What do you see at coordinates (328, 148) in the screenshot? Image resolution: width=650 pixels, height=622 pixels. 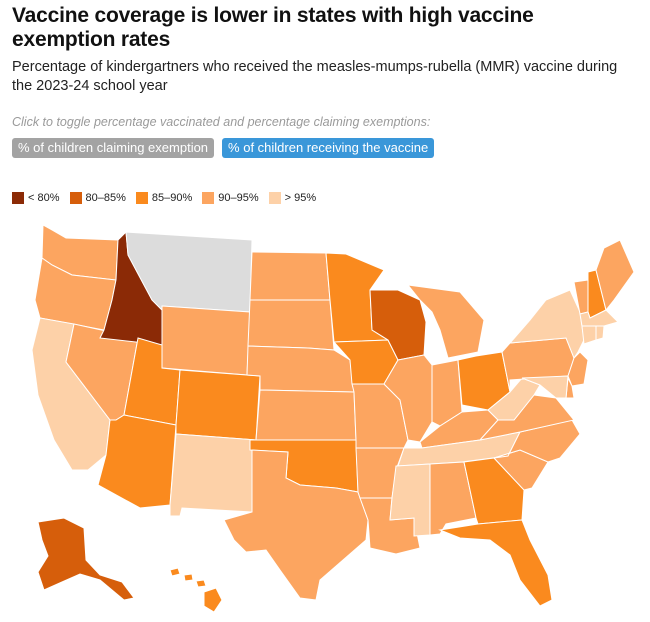 I see `vaccine-toggle-button: % of children receiving the vaccine` at bounding box center [328, 148].